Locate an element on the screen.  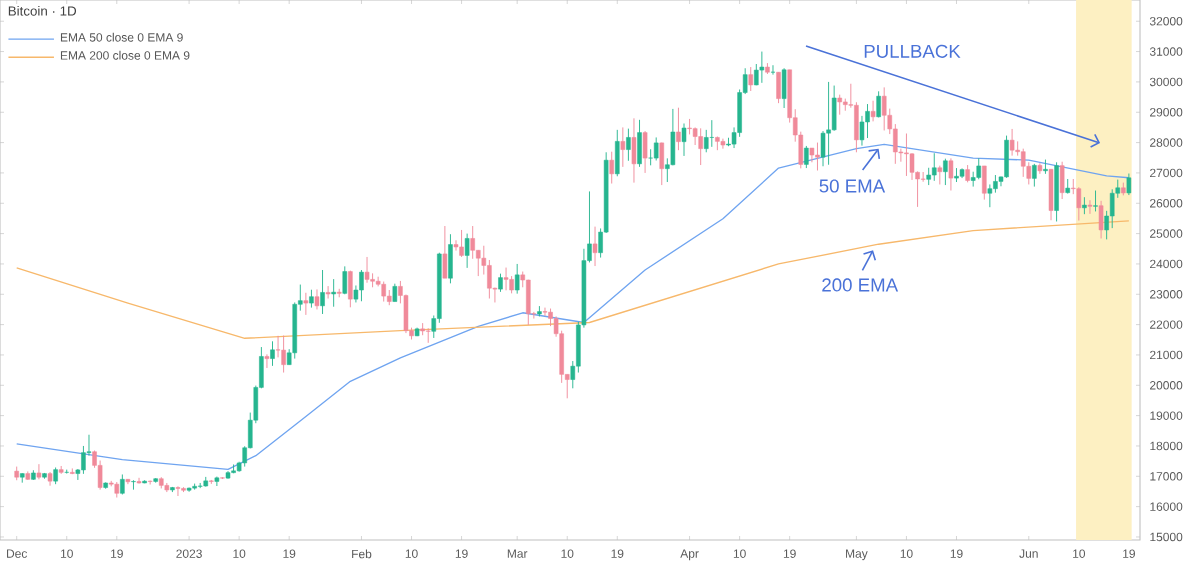
annotation: 50 EMA is located at coordinates (852, 186).